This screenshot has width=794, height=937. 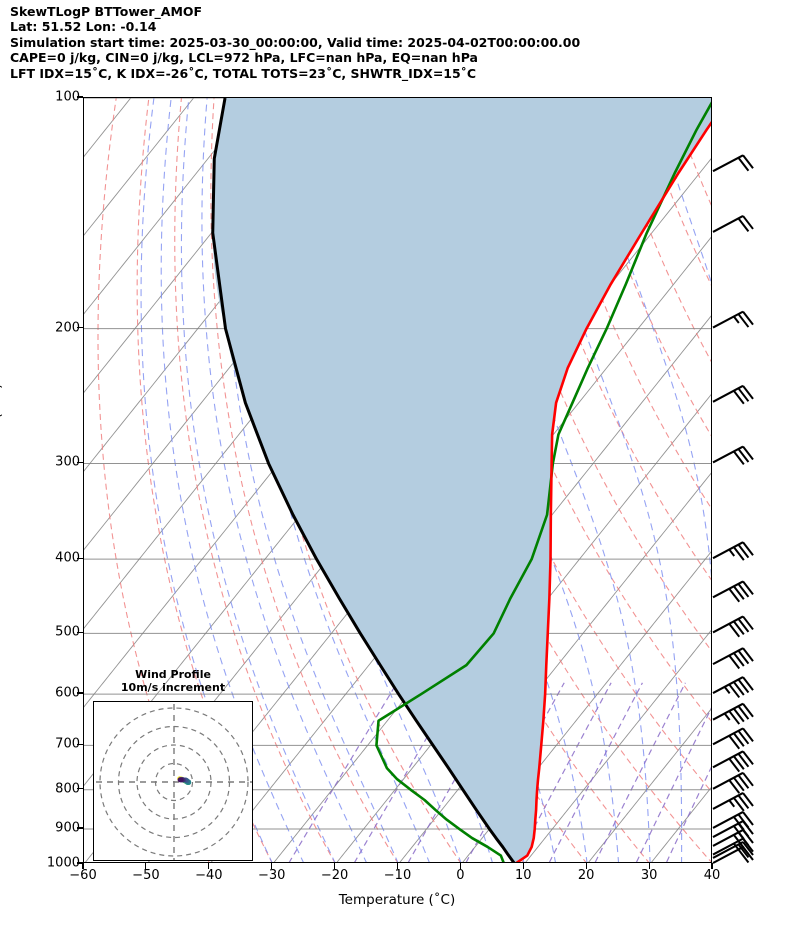 I want to click on hodograph-svg, so click(x=174, y=782).